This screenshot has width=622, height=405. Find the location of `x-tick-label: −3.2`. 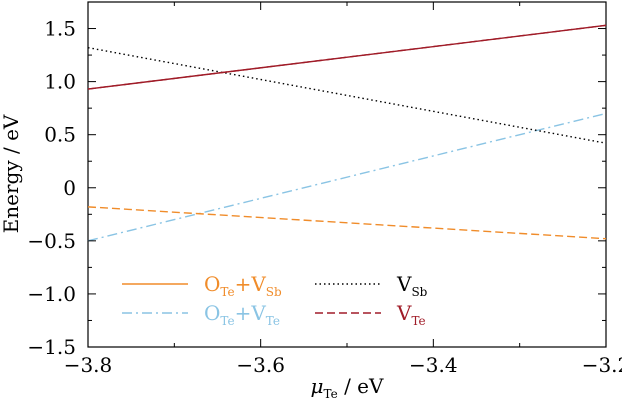

x-tick-label: −3.2 is located at coordinates (602, 365).